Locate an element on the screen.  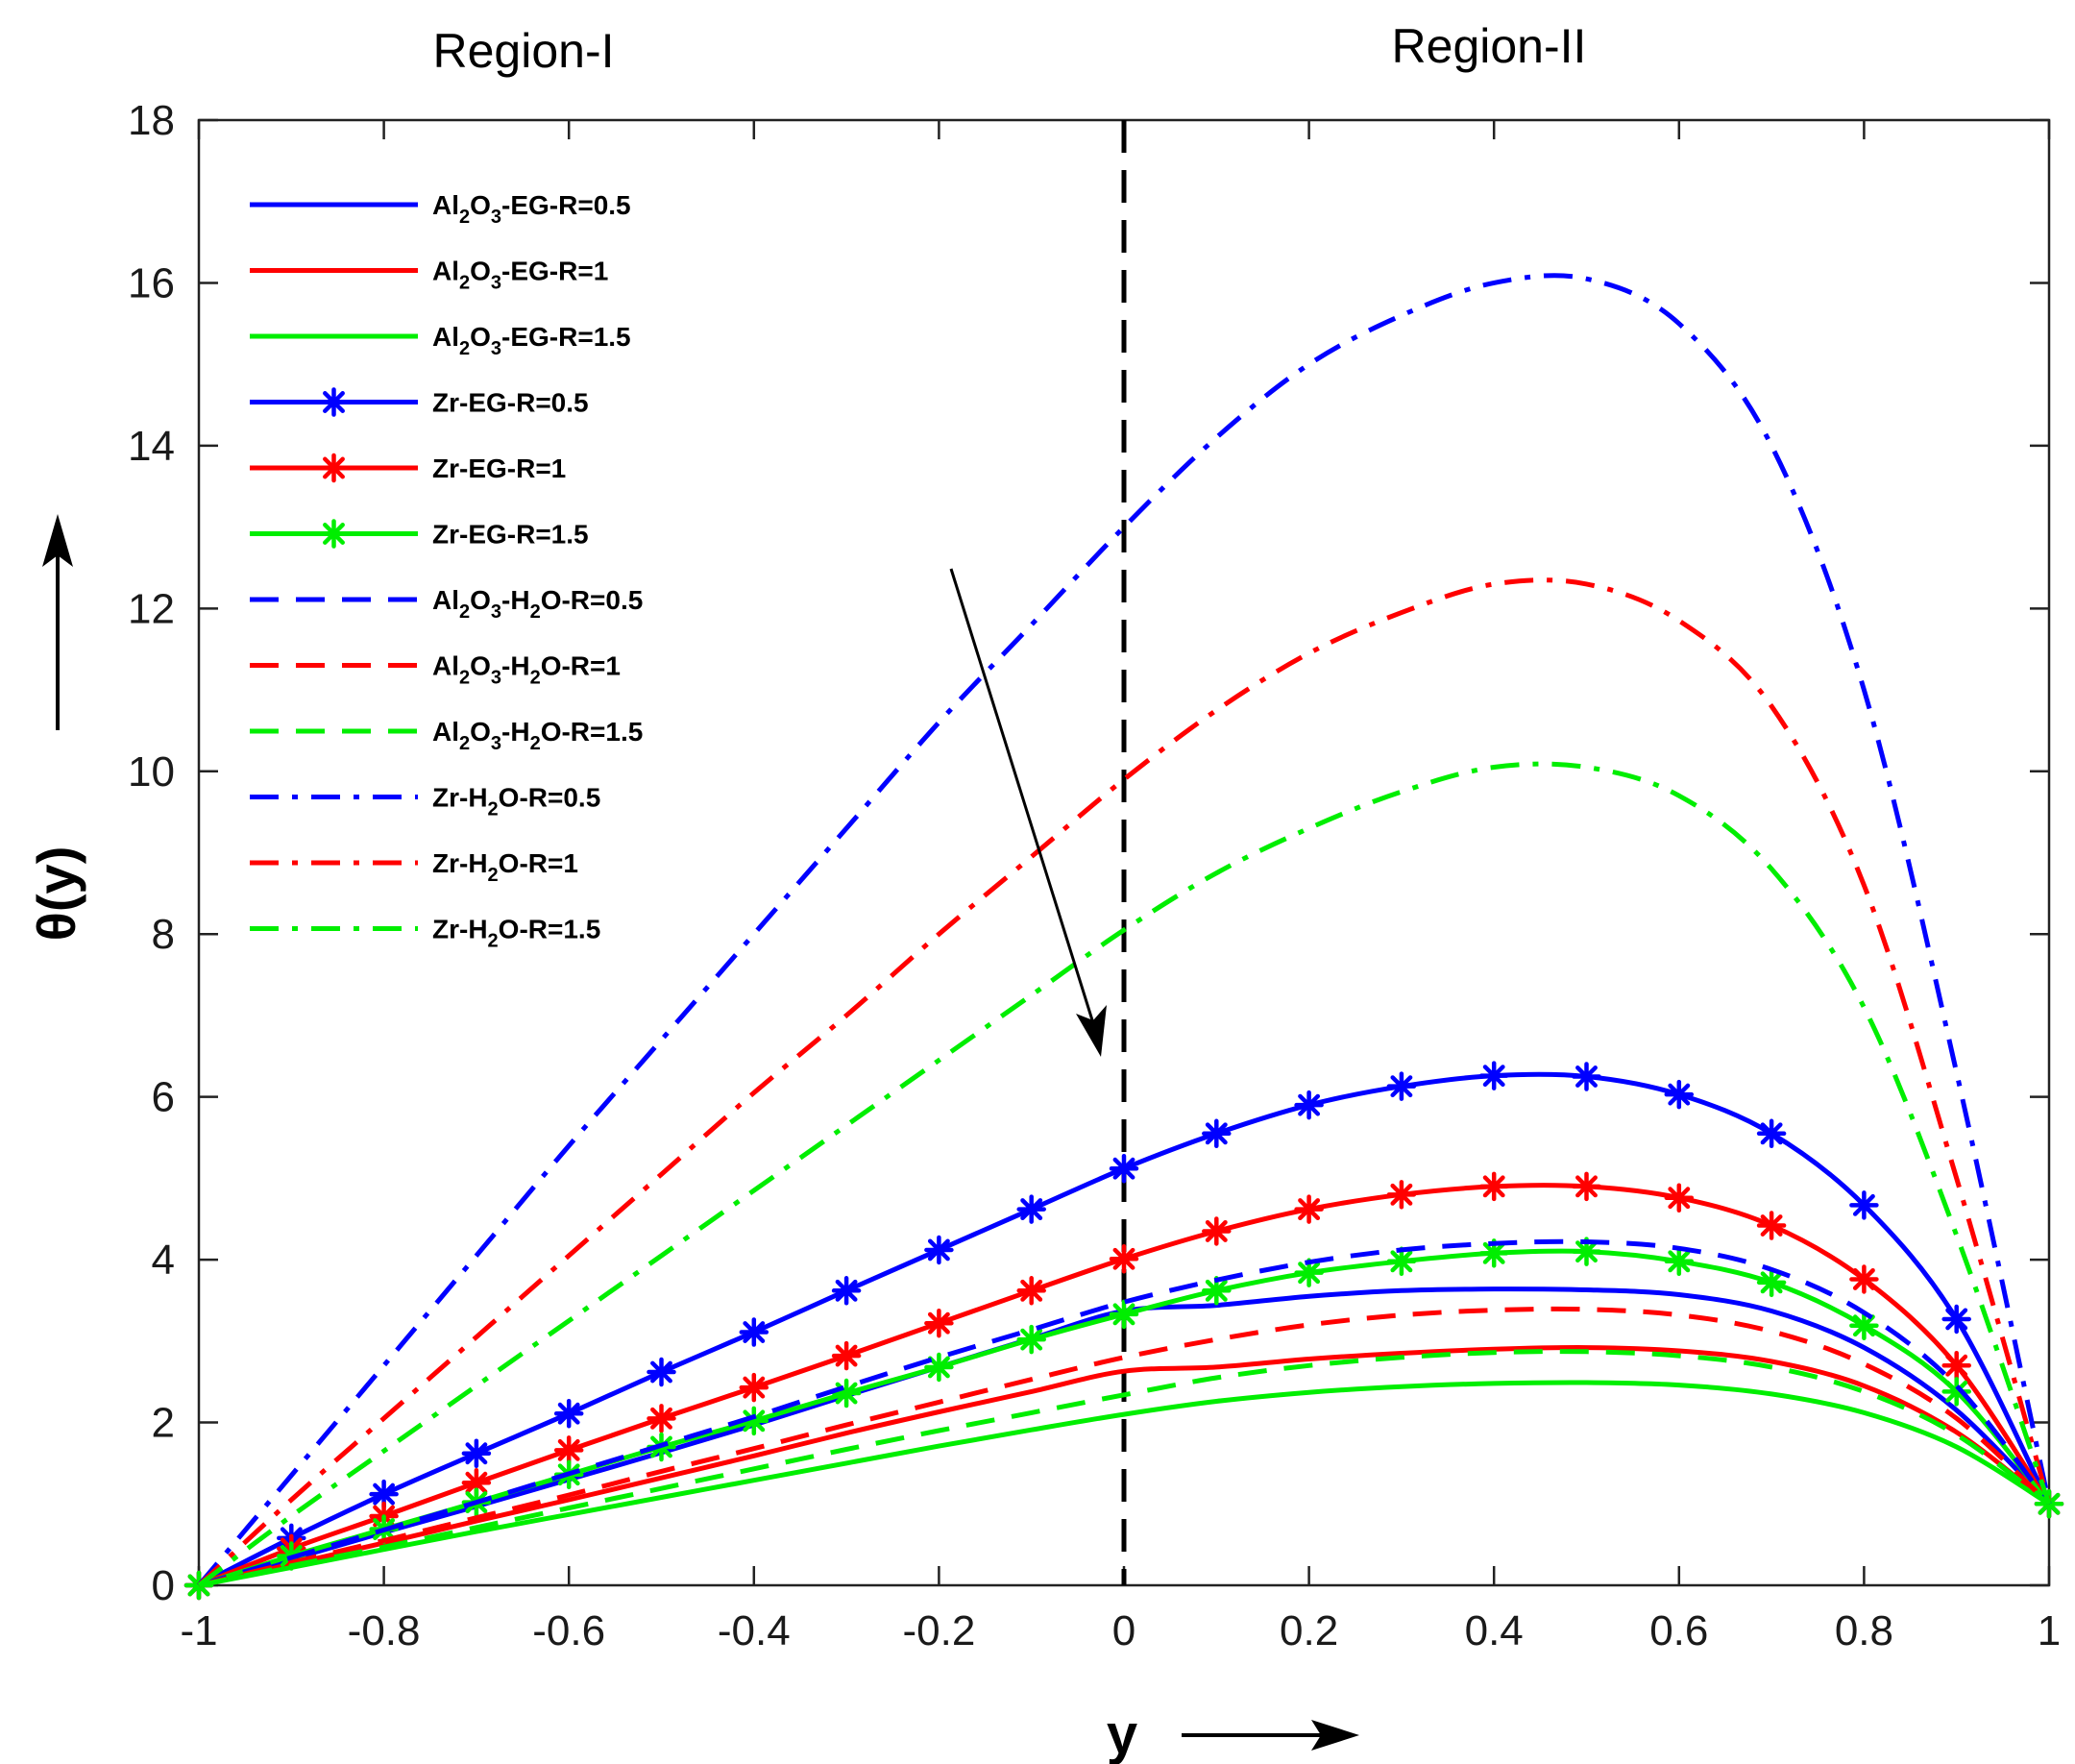
y-tick-label: 18 is located at coordinates (151, 121).